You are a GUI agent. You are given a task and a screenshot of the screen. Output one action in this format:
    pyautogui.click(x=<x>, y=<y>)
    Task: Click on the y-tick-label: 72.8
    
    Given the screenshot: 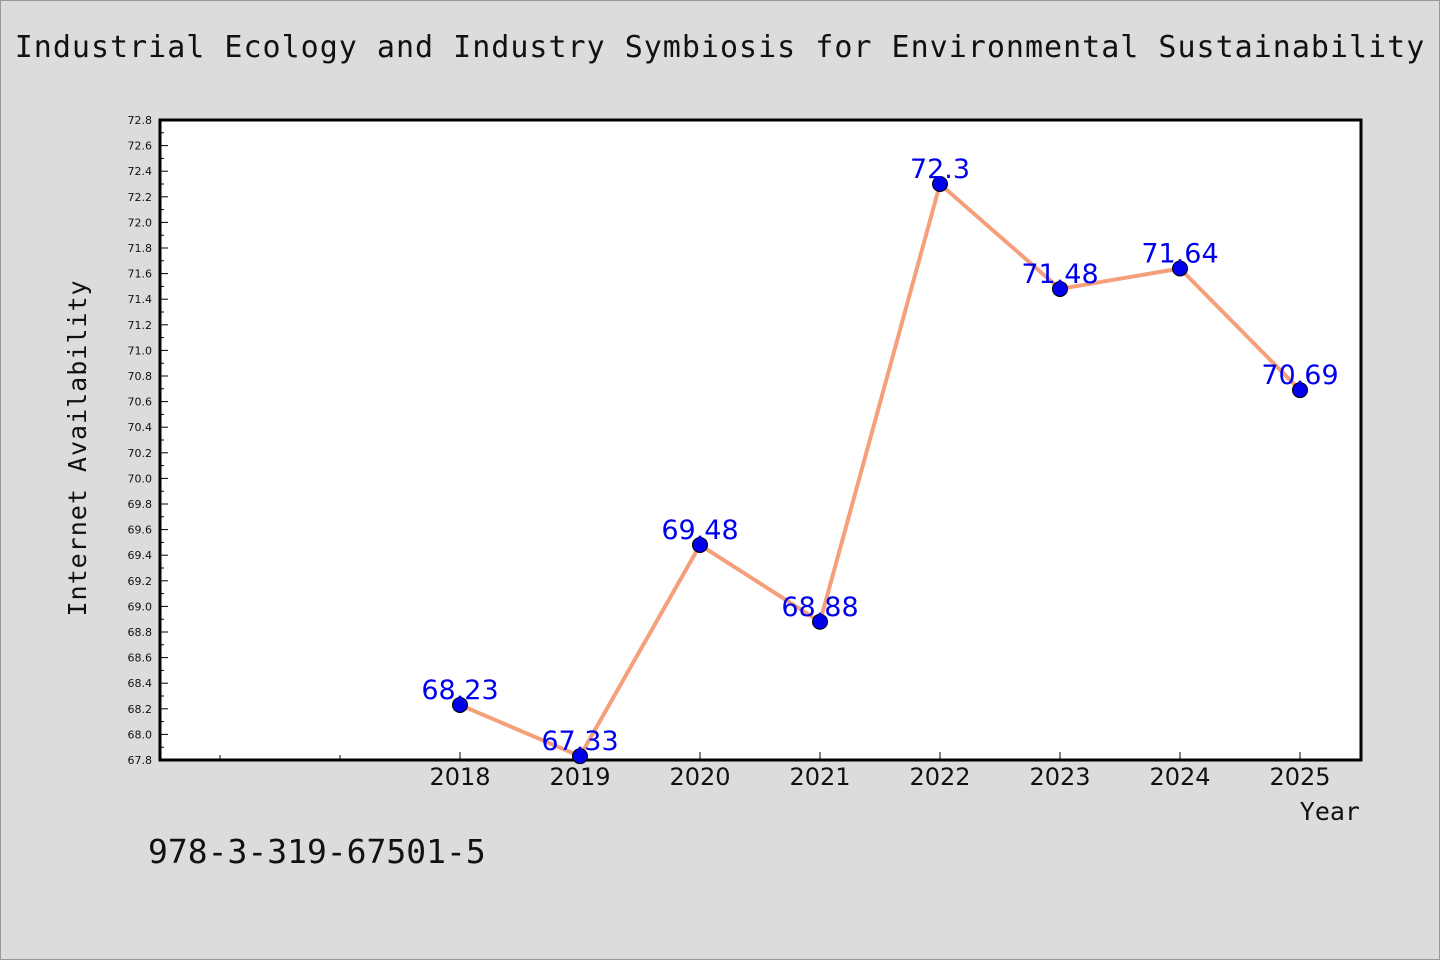 What is the action you would take?
    pyautogui.click(x=140, y=120)
    